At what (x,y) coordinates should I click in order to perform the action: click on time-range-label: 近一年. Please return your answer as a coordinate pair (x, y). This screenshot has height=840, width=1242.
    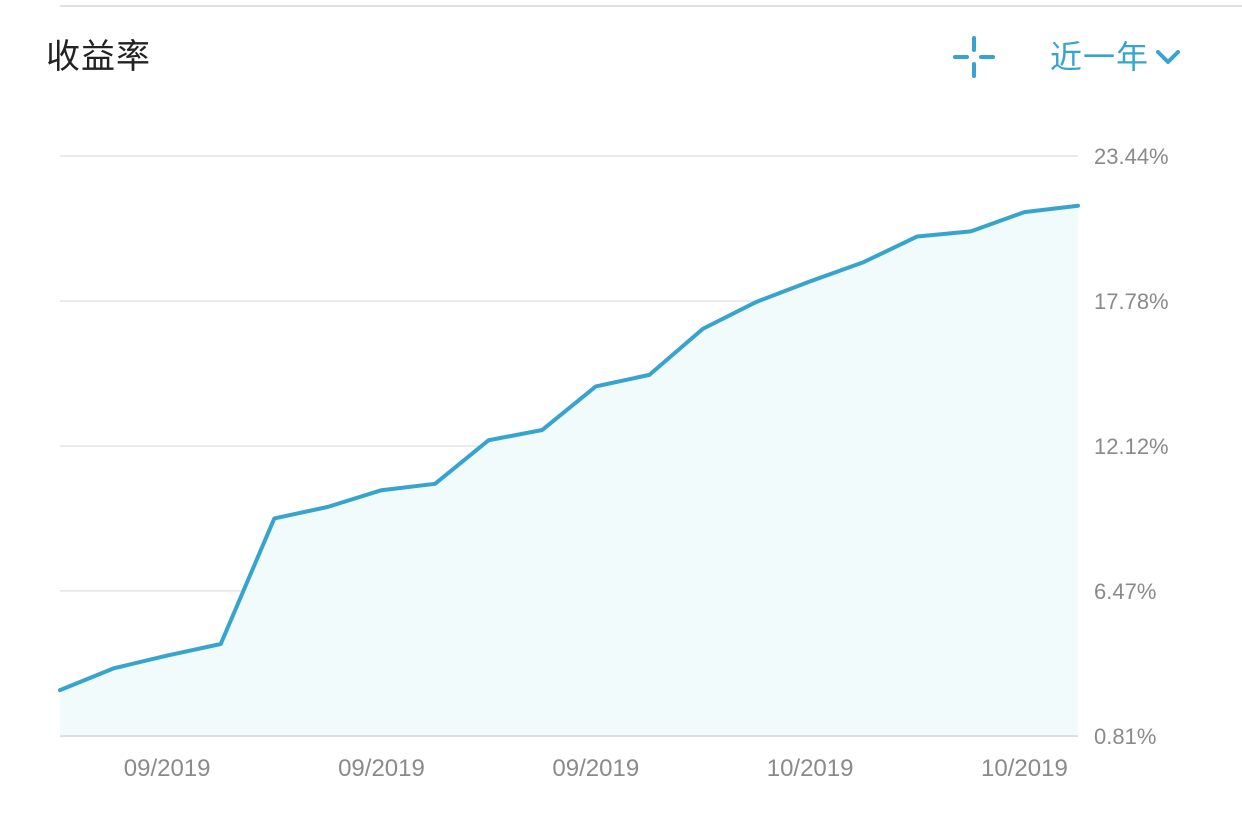
    Looking at the image, I should click on (1100, 57).